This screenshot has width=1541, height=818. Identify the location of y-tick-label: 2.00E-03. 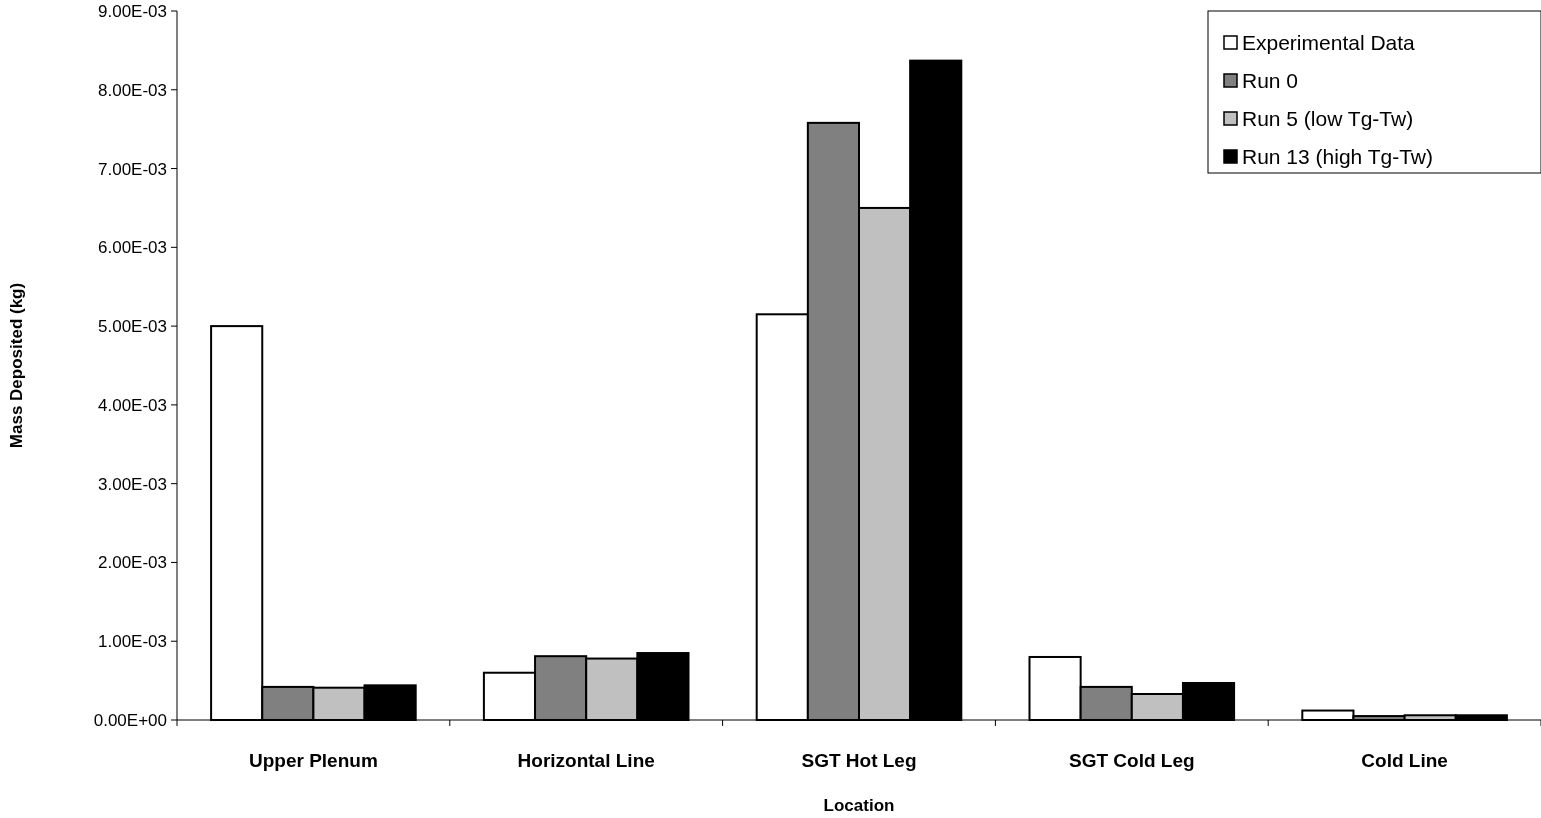
(132, 563).